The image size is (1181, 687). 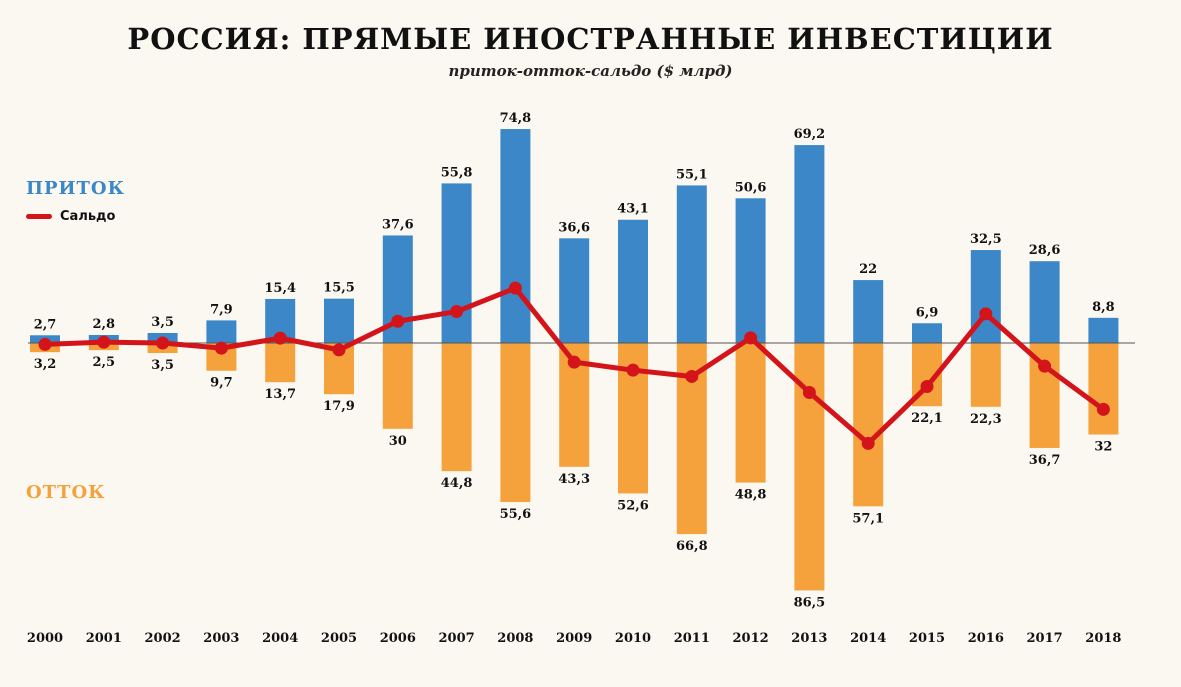 What do you see at coordinates (633, 505) in the screenshot?
I see `outflow-label-2010: 52,6` at bounding box center [633, 505].